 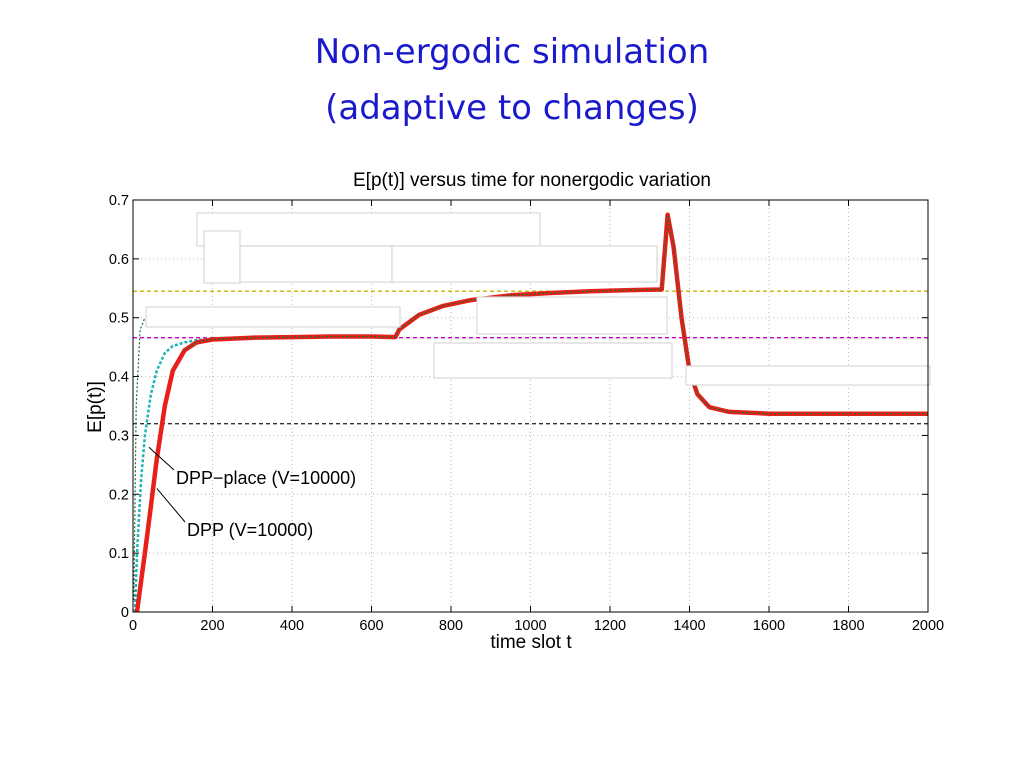 What do you see at coordinates (119, 554) in the screenshot?
I see `y-tick-label: 0.1` at bounding box center [119, 554].